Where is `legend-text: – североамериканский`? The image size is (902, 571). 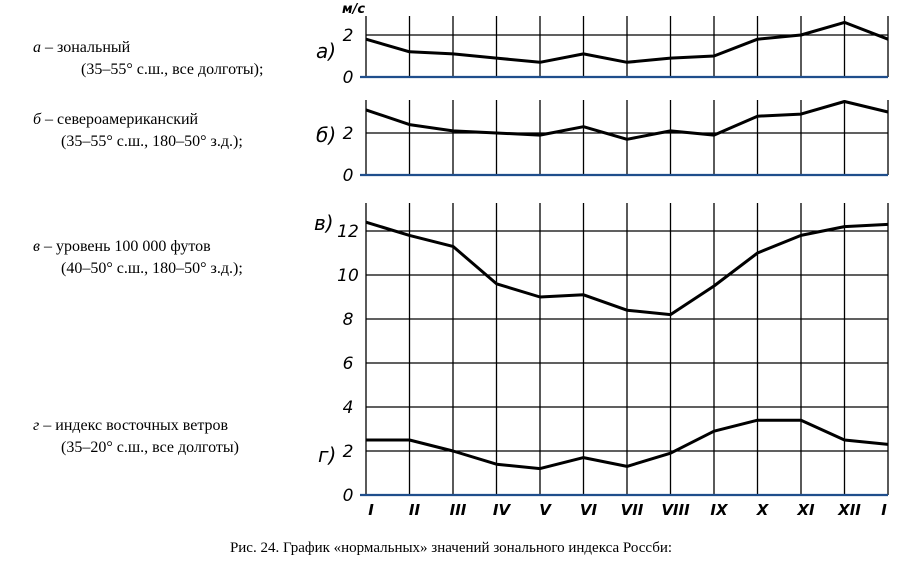
legend-text: – североамериканский is located at coordinates (120, 119).